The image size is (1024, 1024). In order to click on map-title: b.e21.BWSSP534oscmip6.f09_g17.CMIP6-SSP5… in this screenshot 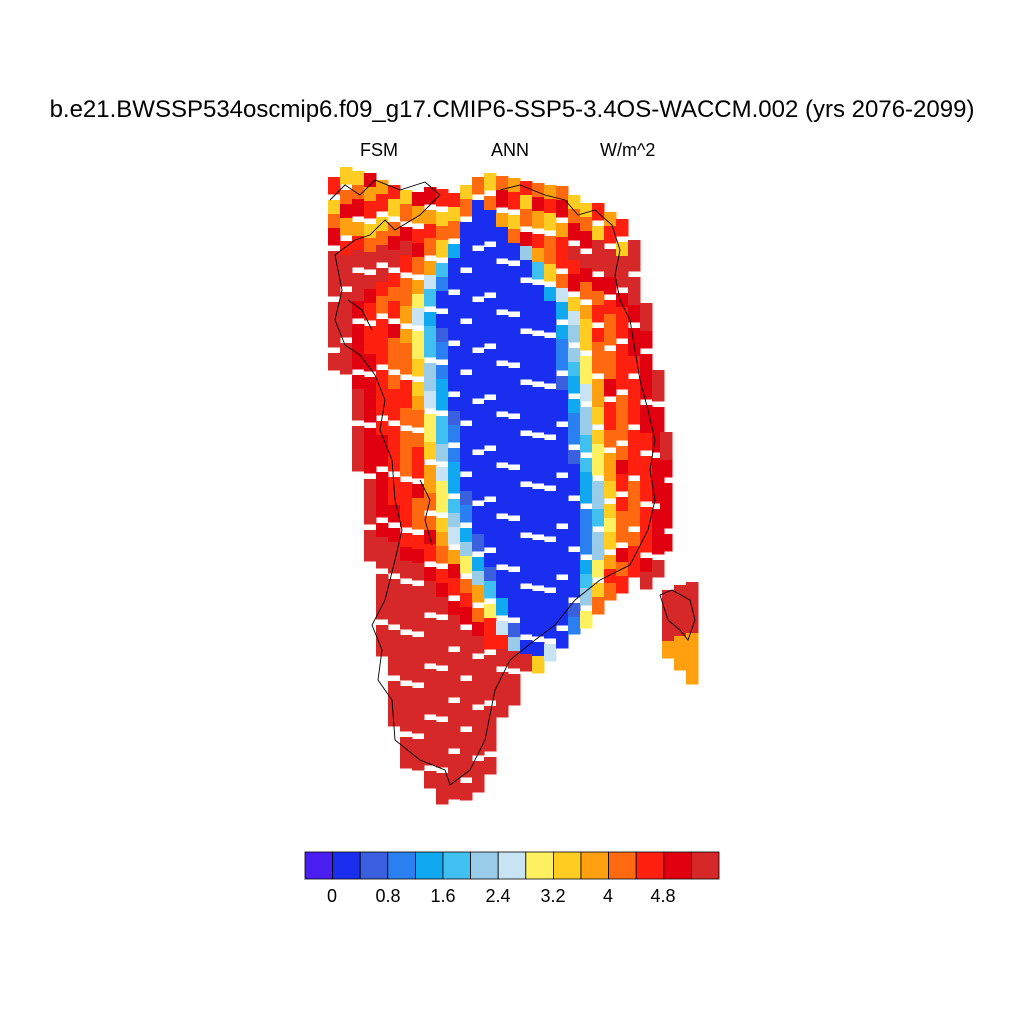, I will do `click(512, 109)`.